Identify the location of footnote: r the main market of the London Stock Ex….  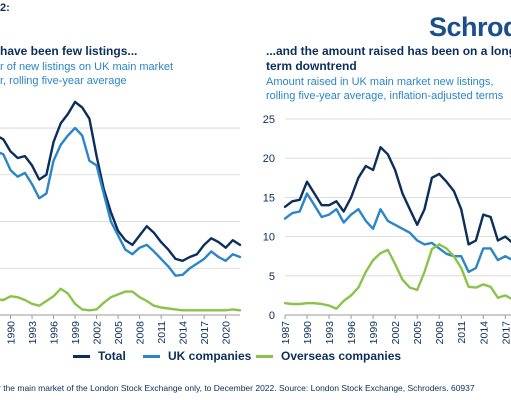
(237, 388).